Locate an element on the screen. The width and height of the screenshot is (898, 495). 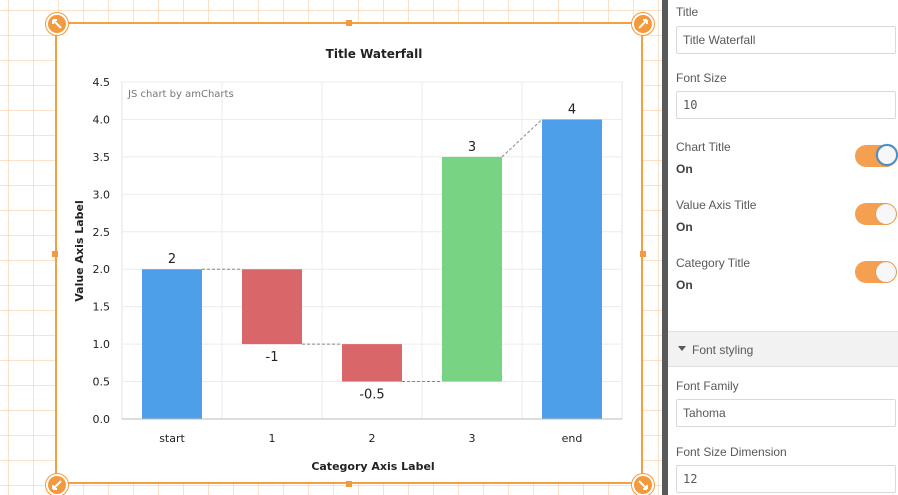
title-input: Title Waterfall is located at coordinates (786, 40).